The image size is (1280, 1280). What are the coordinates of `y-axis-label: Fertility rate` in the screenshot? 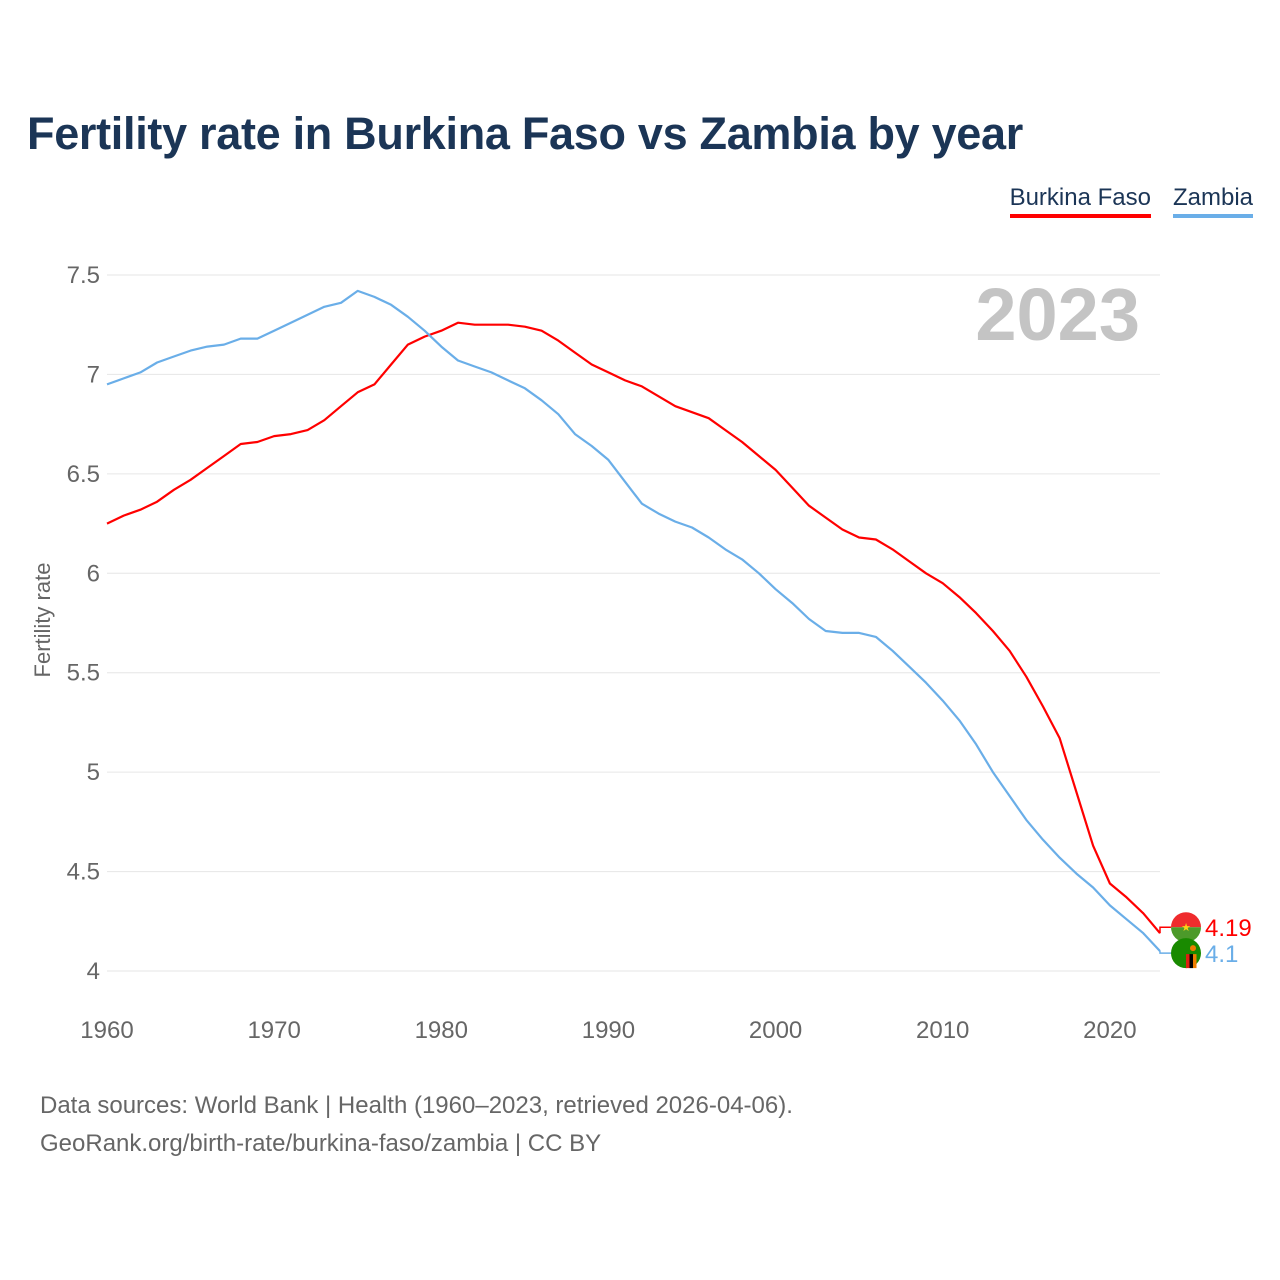 It's located at (42, 620).